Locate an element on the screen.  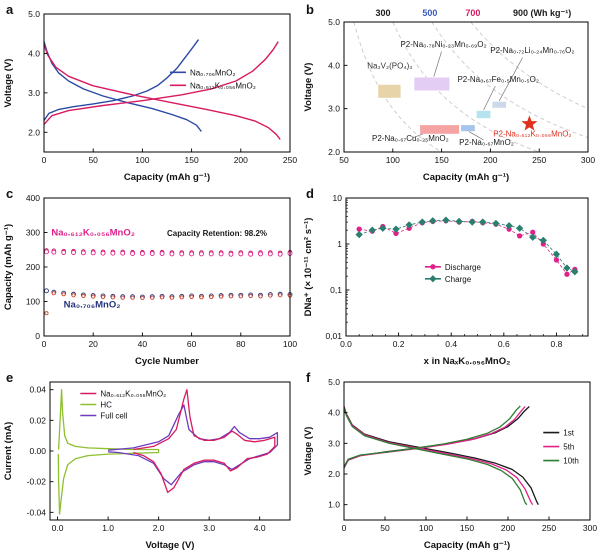
x-tick-label: 20 is located at coordinates (93, 344).